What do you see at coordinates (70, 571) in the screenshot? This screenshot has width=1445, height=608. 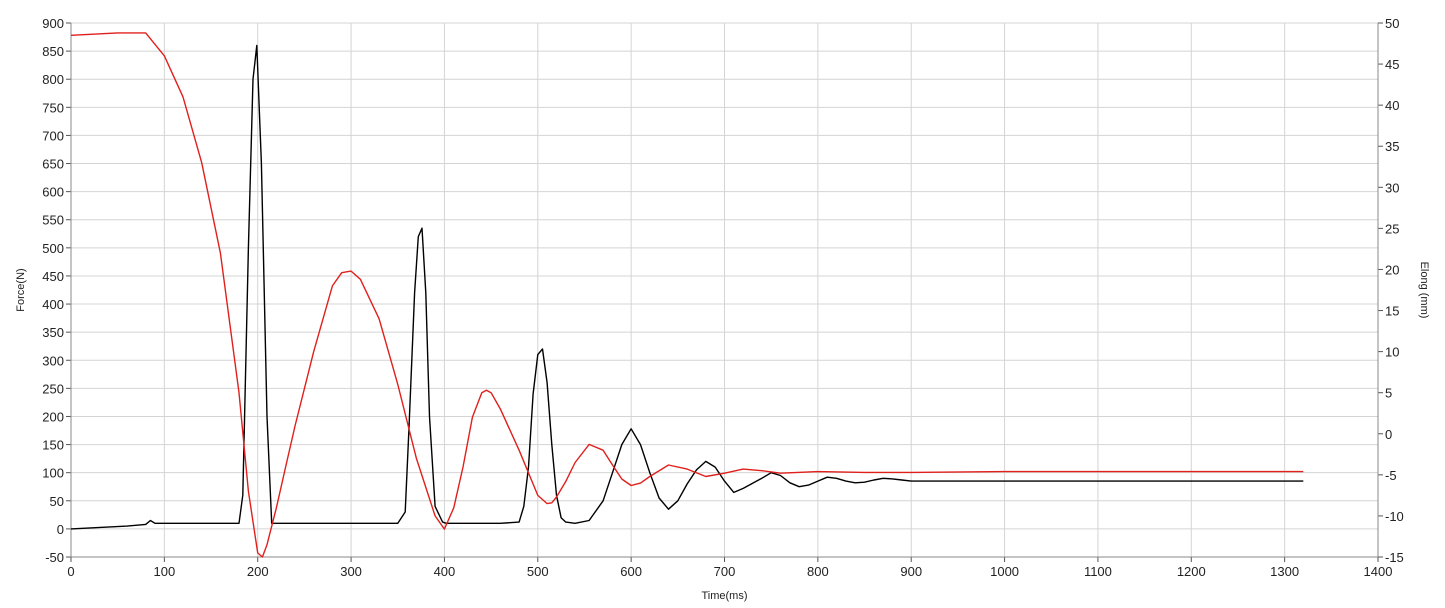 I see `x-tick-label: 0` at bounding box center [70, 571].